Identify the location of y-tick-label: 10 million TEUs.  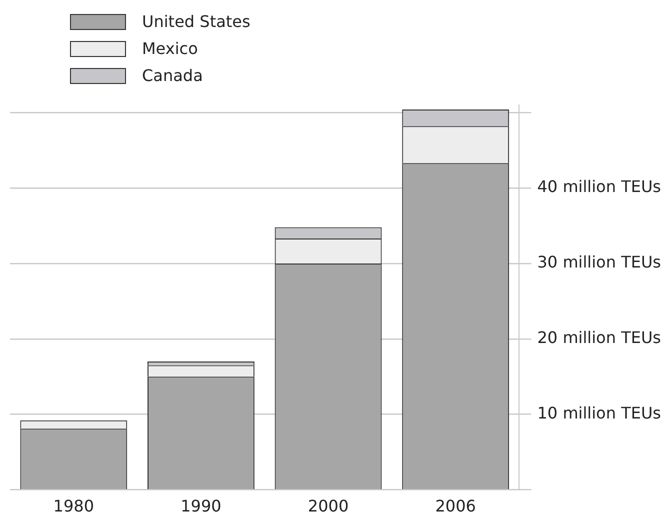
(599, 413).